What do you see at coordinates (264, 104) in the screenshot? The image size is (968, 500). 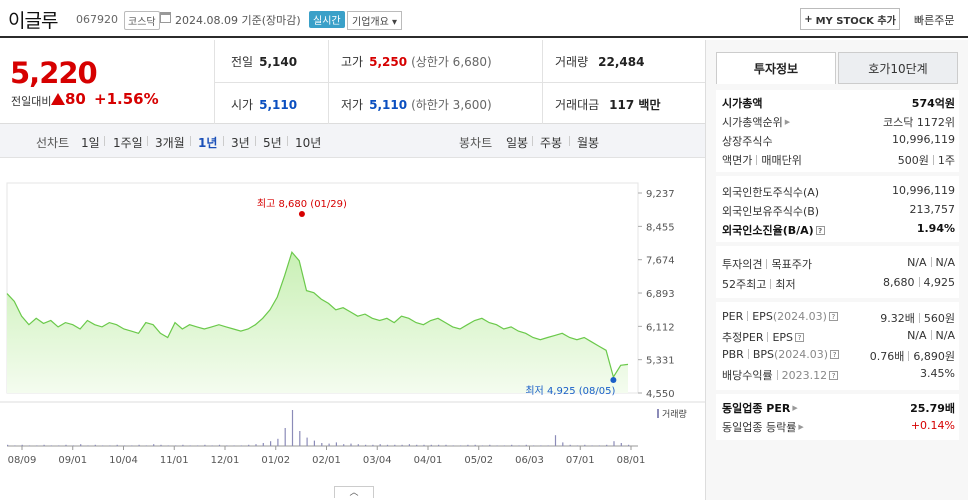 I see `open-price: 시가 5,110` at bounding box center [264, 104].